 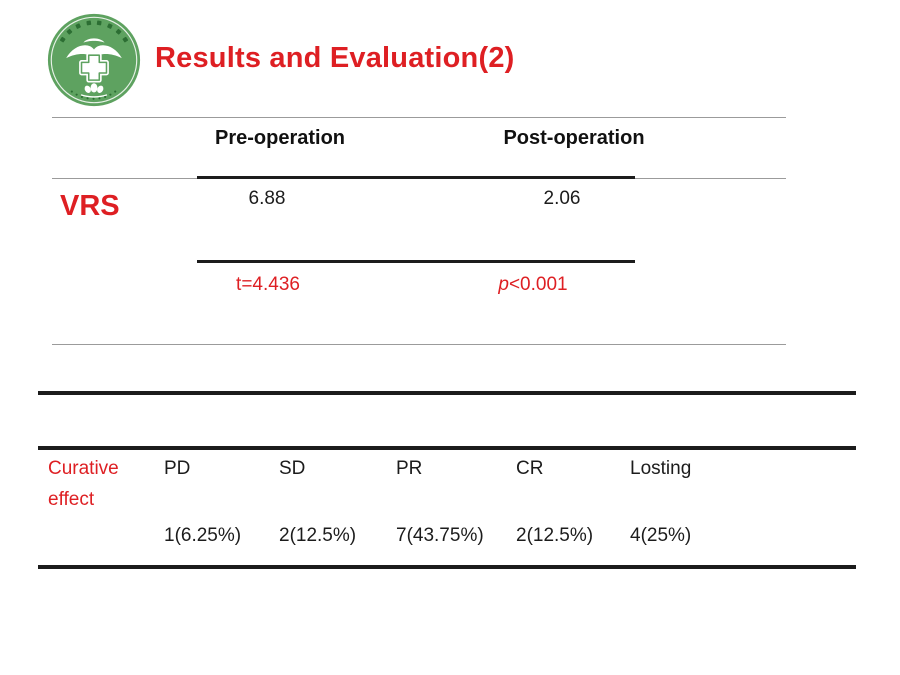 I want to click on vrs-table-top-rule, so click(x=419, y=117).